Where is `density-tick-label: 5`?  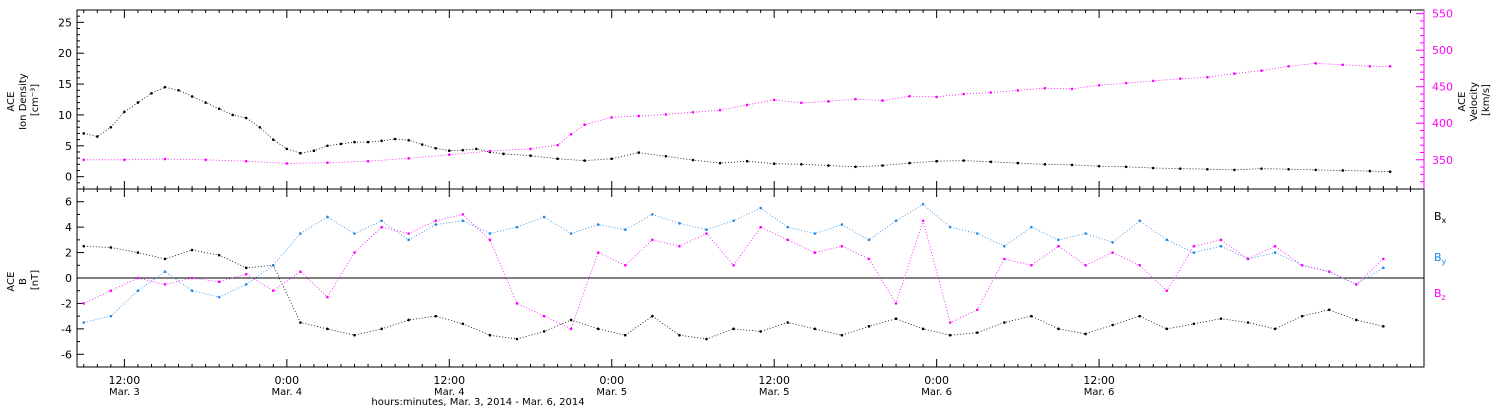
density-tick-label: 5 is located at coordinates (68, 146).